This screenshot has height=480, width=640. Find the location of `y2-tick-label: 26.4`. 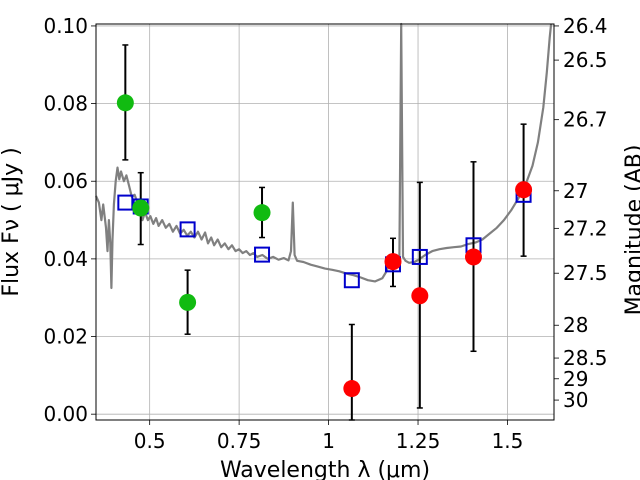

y2-tick-label: 26.4 is located at coordinates (585, 26).